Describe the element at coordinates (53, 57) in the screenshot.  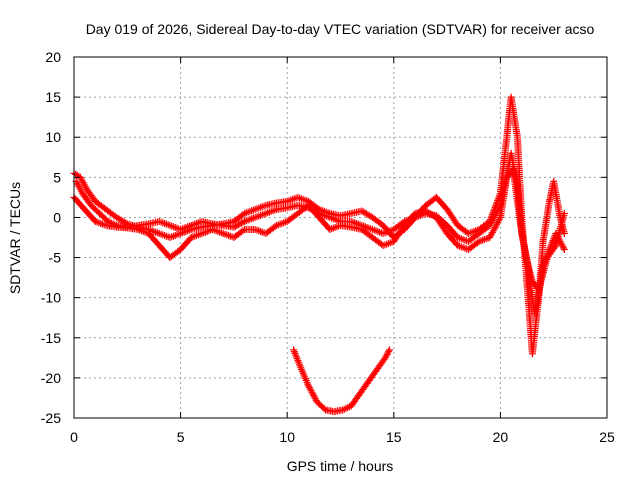
I see `y-tick-label: 20` at that location.